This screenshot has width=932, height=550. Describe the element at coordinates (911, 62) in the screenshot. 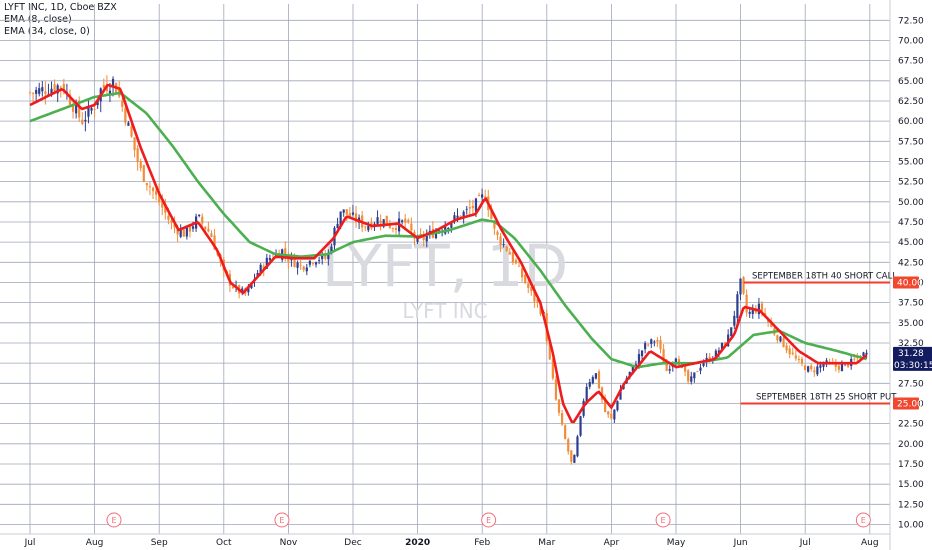

I see `price-tick-label: 67.50` at that location.